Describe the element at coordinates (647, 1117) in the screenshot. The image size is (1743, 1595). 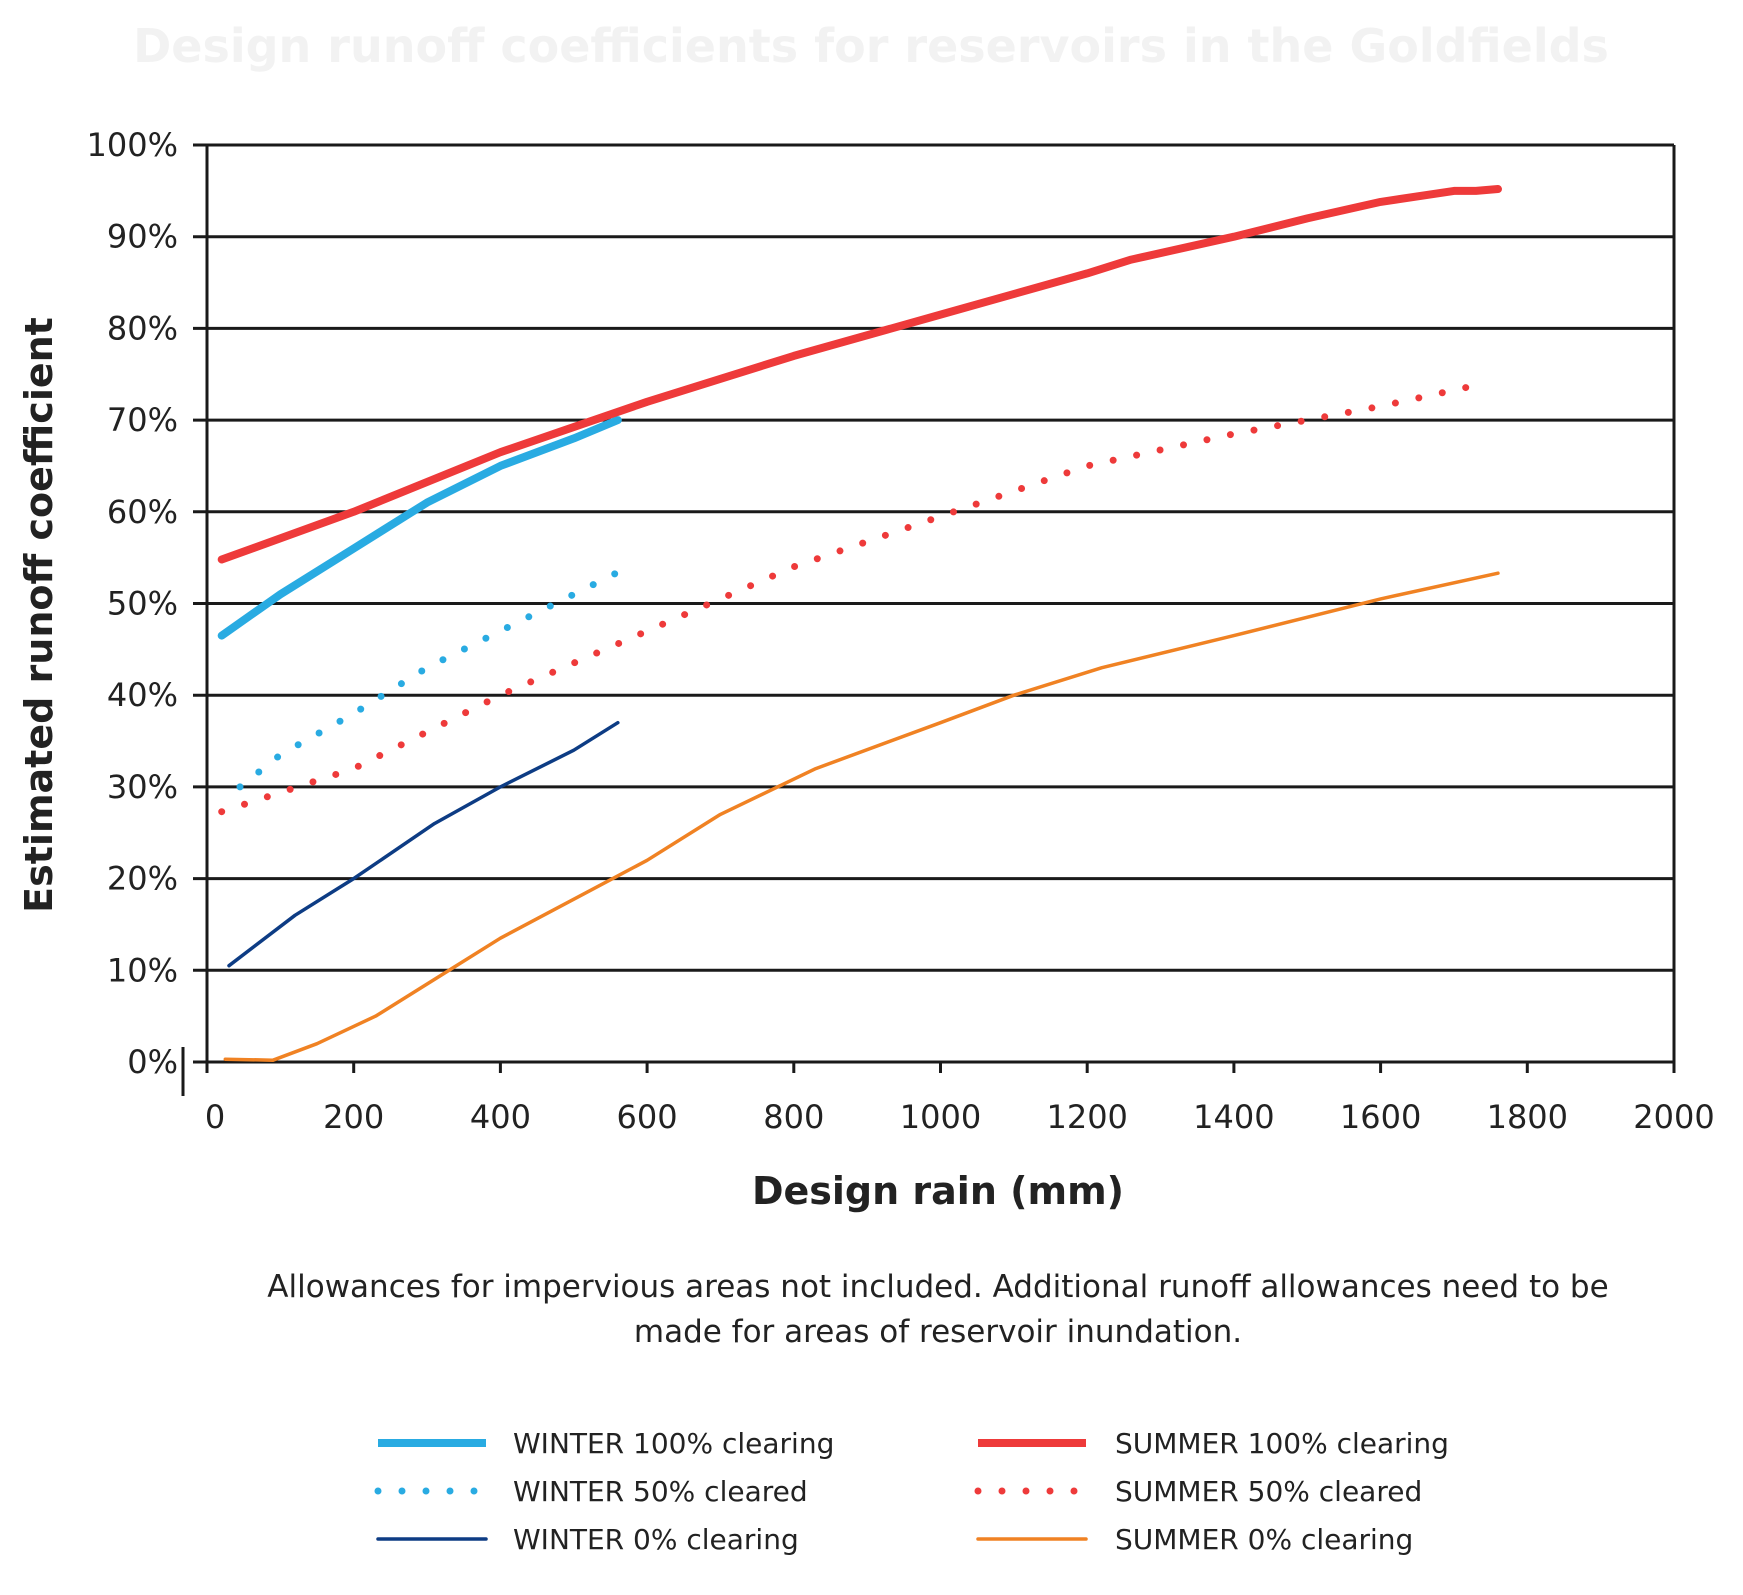
I see `x-tick-label: 600` at that location.